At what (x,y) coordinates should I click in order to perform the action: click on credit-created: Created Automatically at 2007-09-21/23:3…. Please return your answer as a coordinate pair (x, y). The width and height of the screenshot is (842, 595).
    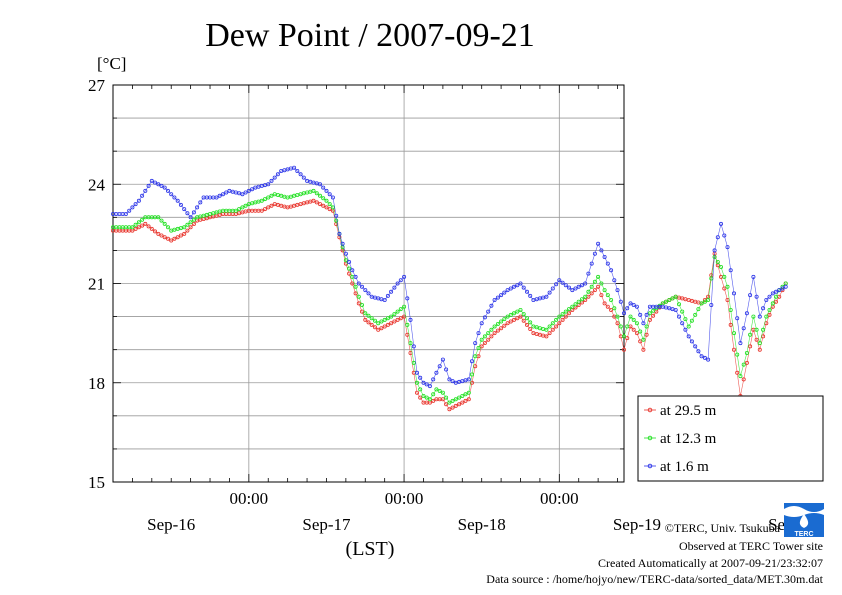
    Looking at the image, I should click on (710, 563).